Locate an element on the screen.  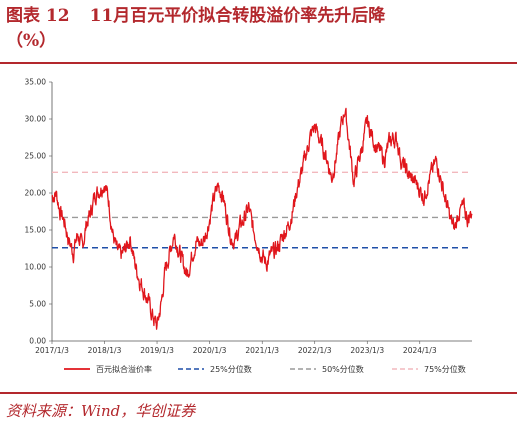
top-divider is located at coordinates (258, 63).